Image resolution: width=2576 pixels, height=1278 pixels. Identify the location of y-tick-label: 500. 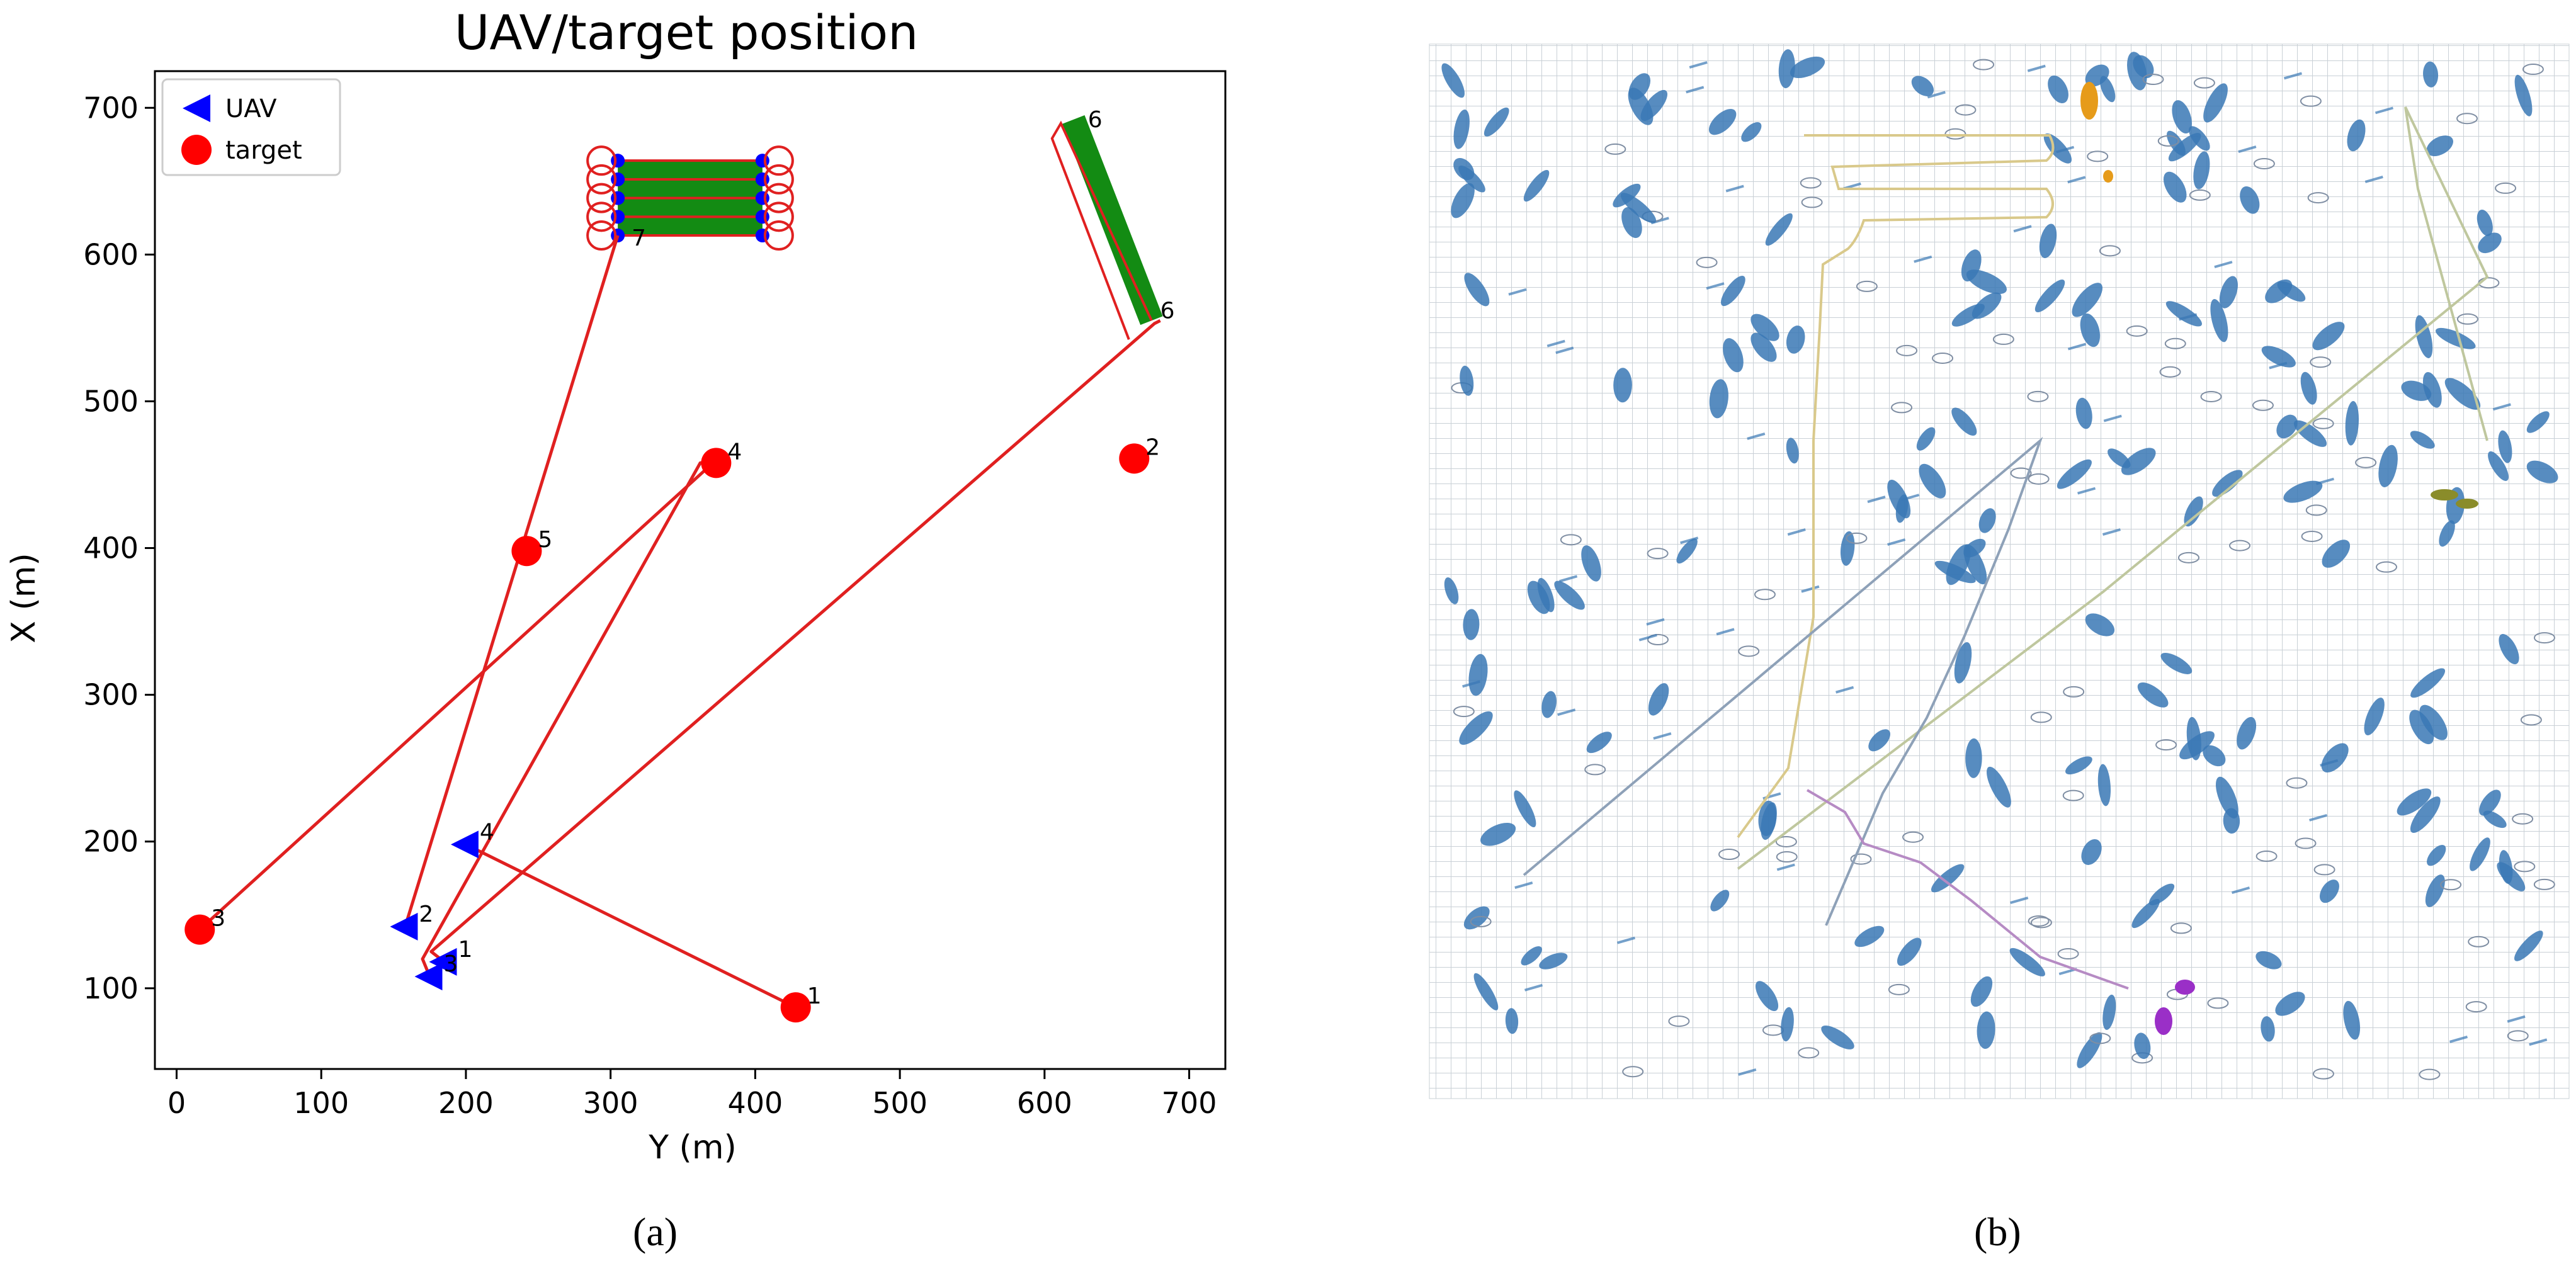
(111, 401).